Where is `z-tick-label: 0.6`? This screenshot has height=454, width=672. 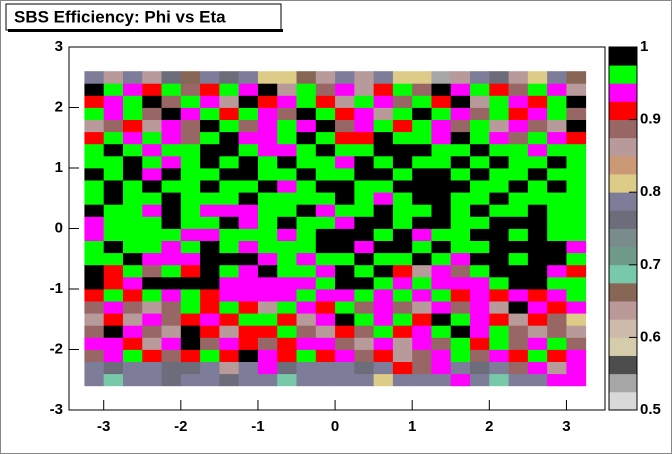 z-tick-label: 0.6 is located at coordinates (650, 336).